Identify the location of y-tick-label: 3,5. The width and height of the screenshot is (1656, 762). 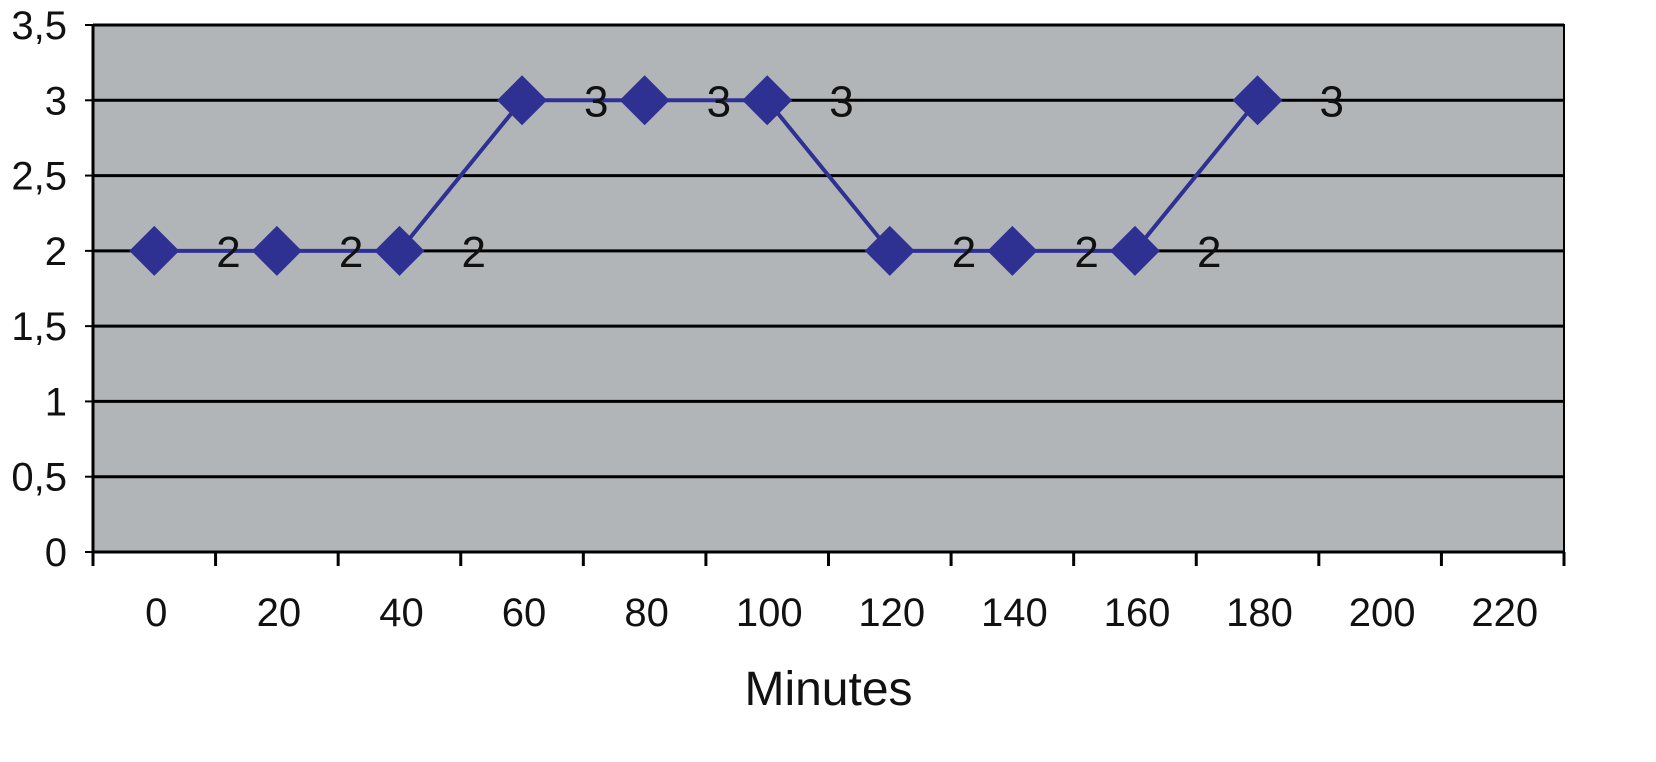
(39, 26).